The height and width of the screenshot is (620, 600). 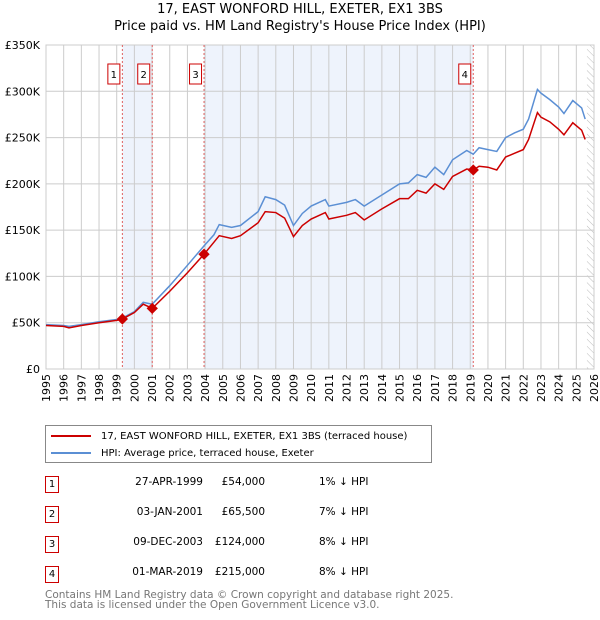 I want to click on sale-hpi-diff: 1% ↓ HPI, so click(x=344, y=482).